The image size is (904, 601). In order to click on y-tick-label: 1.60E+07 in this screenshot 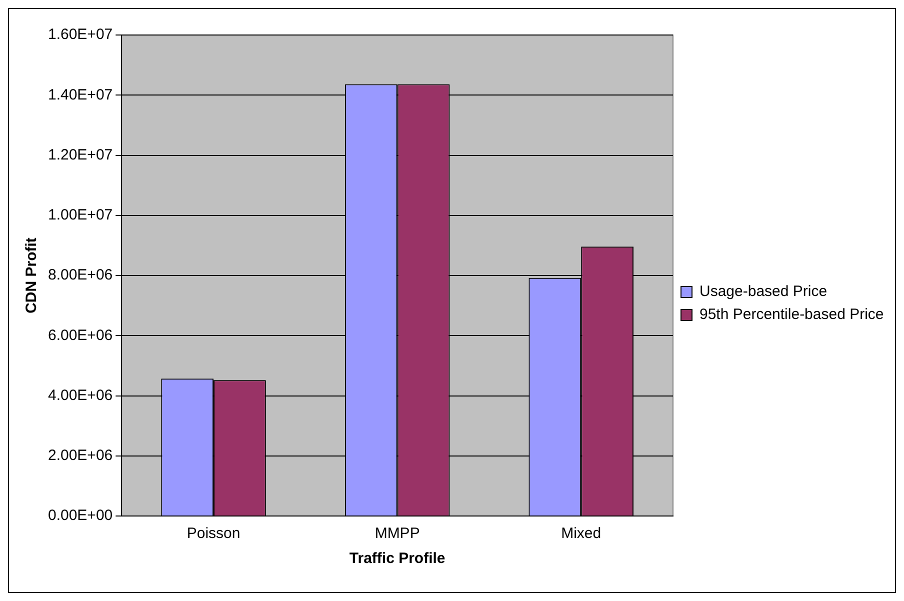, I will do `click(80, 35)`.